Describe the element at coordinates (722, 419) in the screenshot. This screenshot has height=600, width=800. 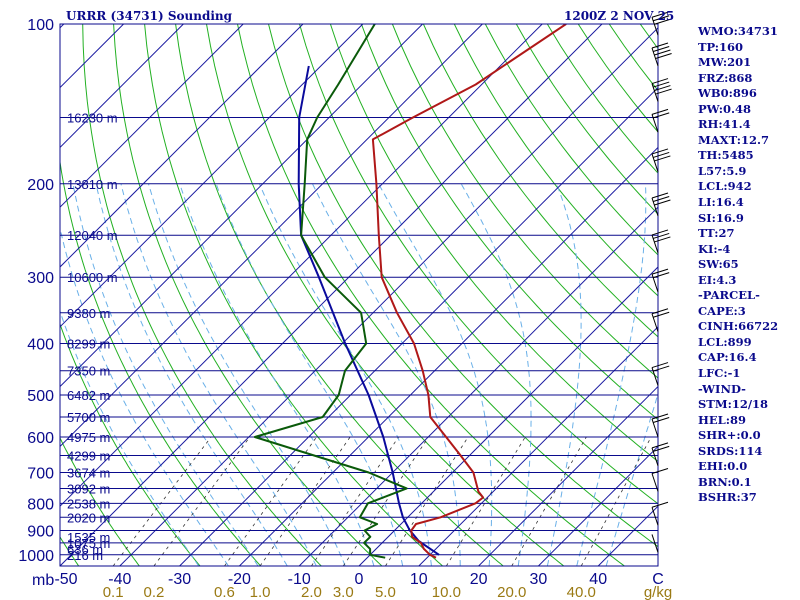
I see `index-item: HEL:89` at that location.